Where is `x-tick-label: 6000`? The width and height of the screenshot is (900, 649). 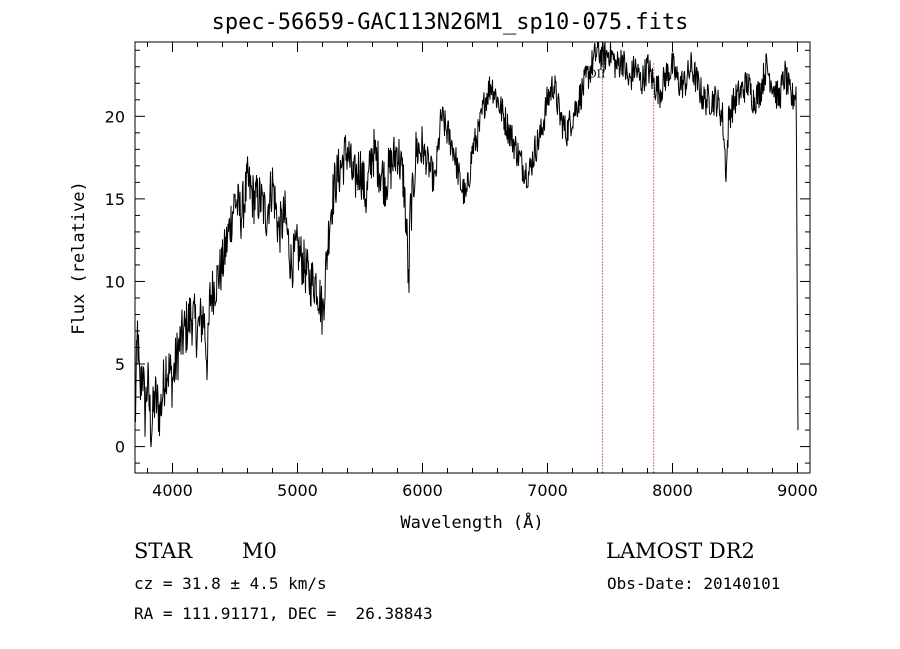
x-tick-label: 6000 is located at coordinates (422, 490).